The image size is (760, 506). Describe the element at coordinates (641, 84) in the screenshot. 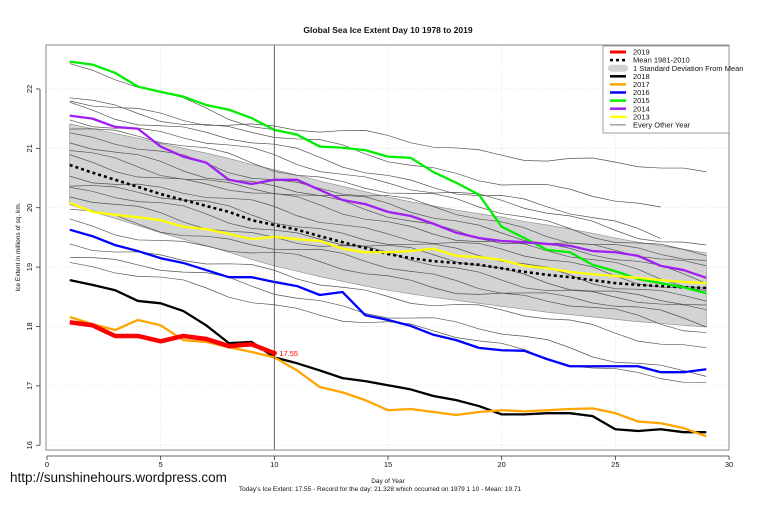

I see `legend-label: 2017` at that location.